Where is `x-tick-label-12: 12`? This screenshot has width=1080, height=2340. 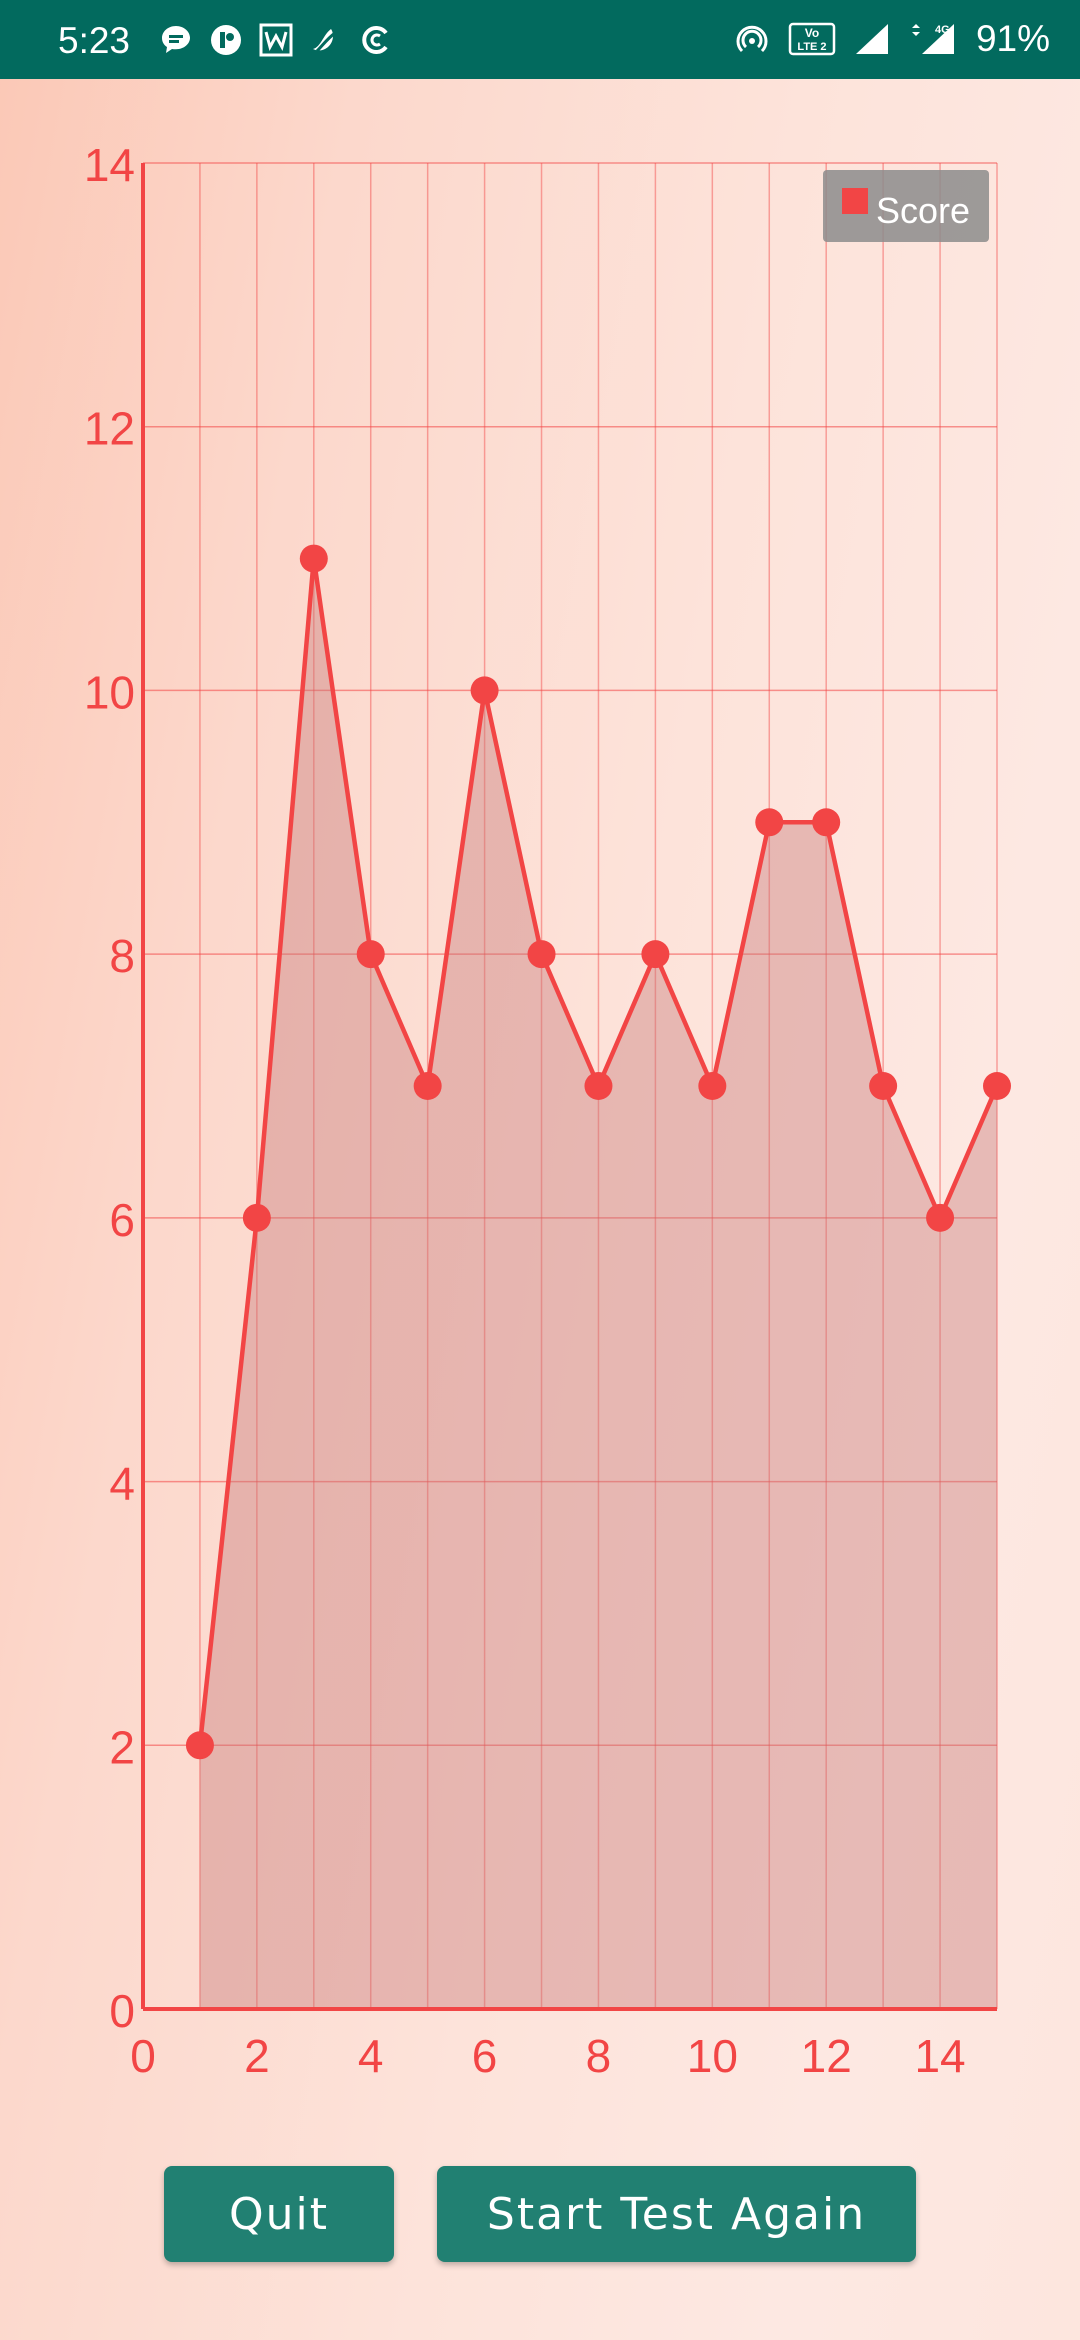 x-tick-label-12: 12 is located at coordinates (826, 2056).